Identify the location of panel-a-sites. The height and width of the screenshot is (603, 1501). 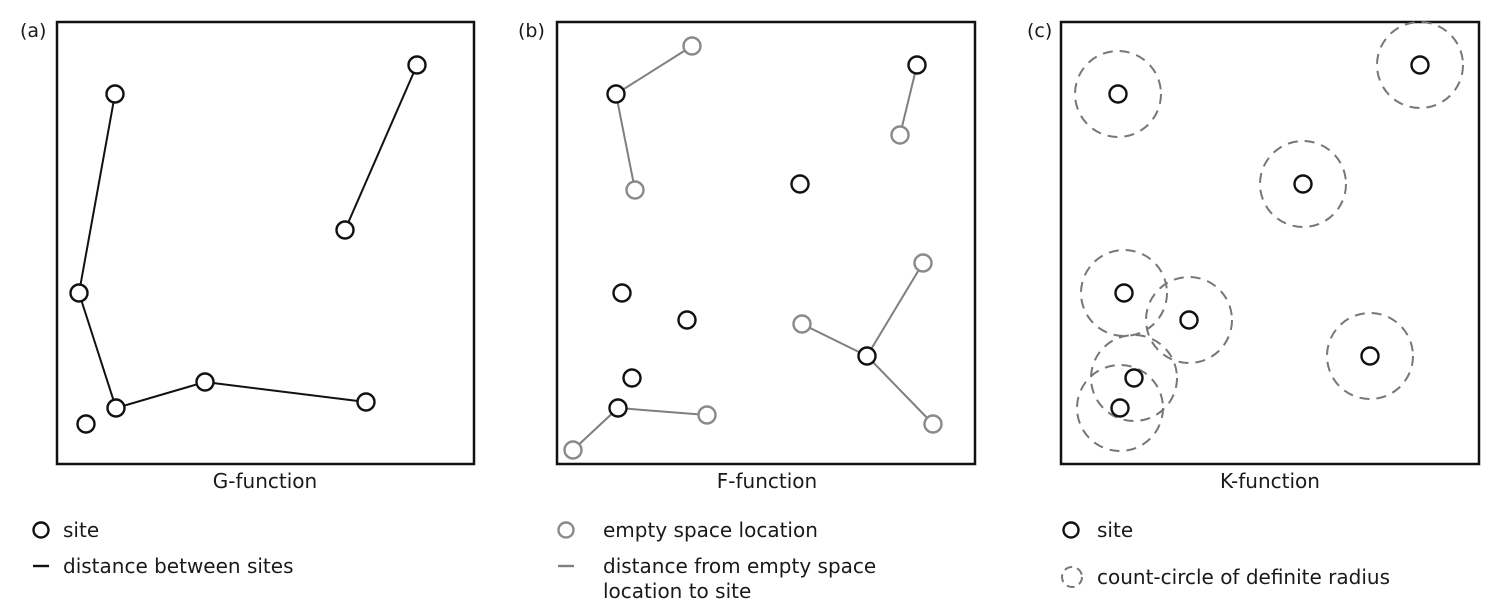
(248, 244).